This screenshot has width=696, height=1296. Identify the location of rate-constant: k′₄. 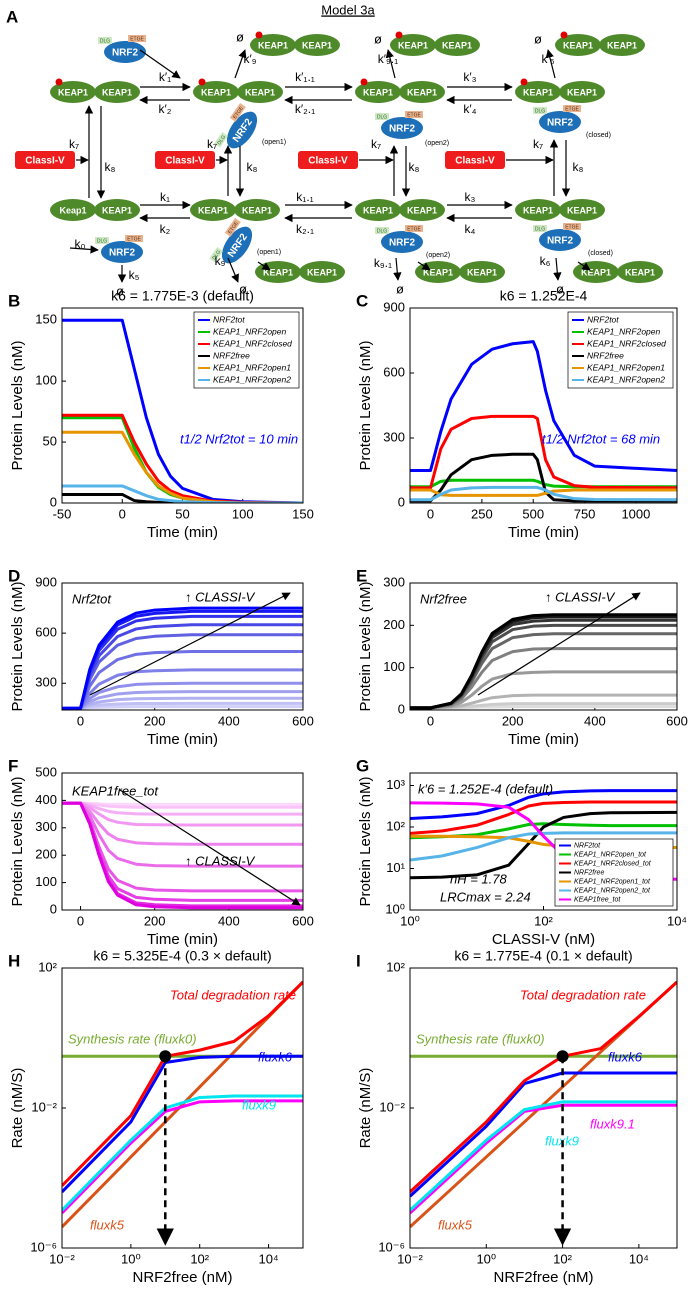
(469, 109).